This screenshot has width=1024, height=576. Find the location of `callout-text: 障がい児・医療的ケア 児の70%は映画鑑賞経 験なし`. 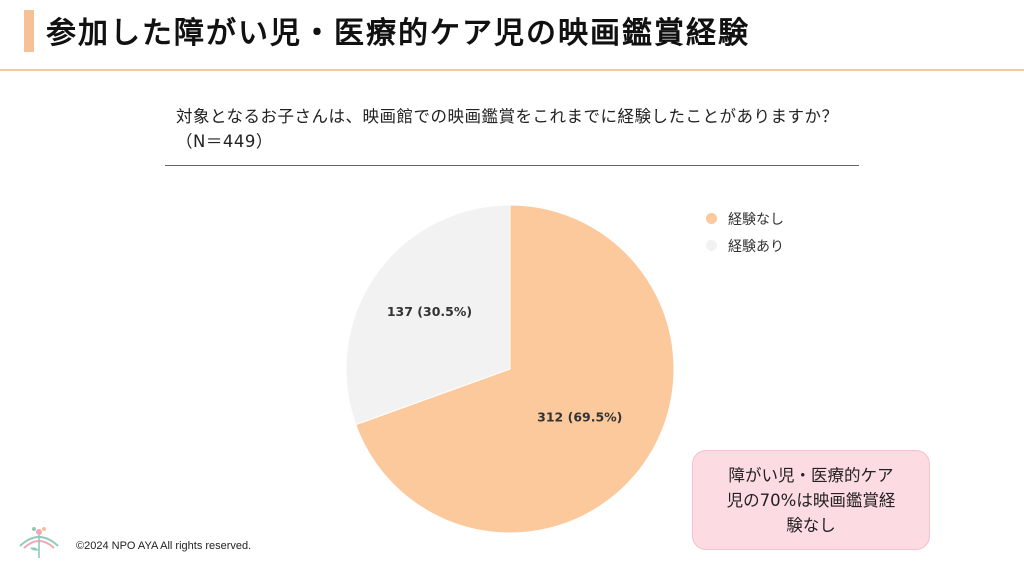

callout-text: 障がい児・医療的ケア 児の70%は映画鑑賞経 験なし is located at coordinates (811, 500).